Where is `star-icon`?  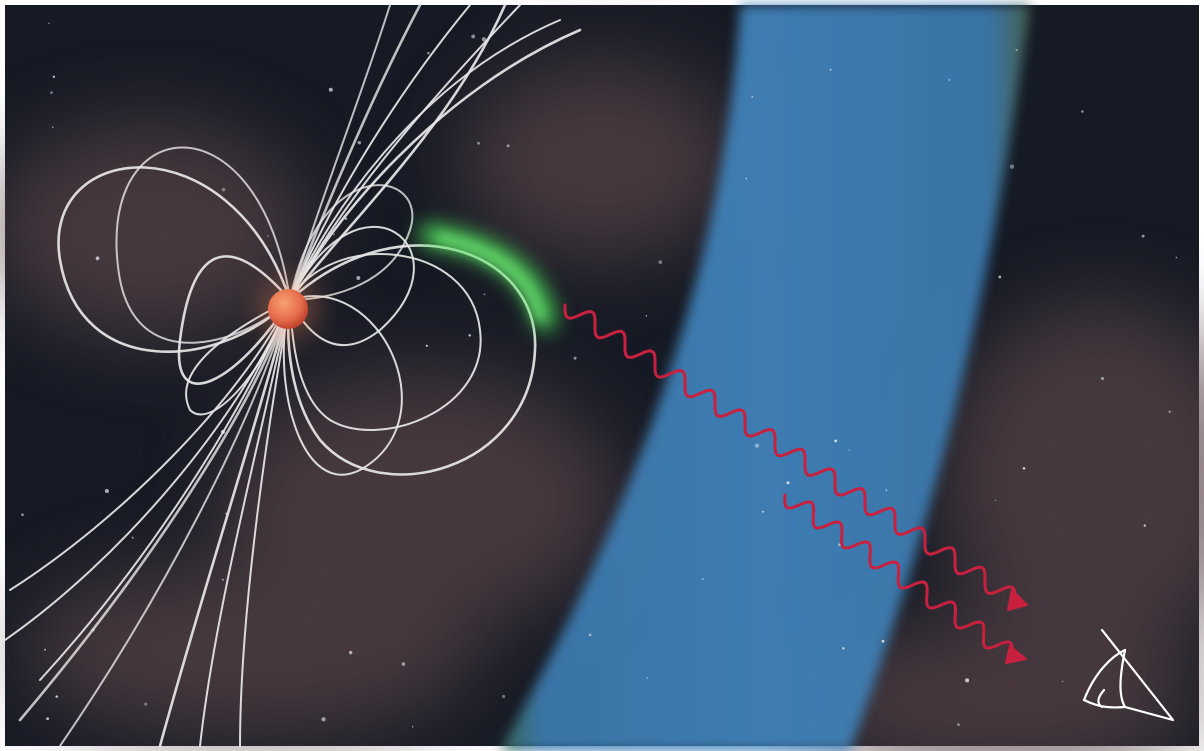
star-icon is located at coordinates (288, 309).